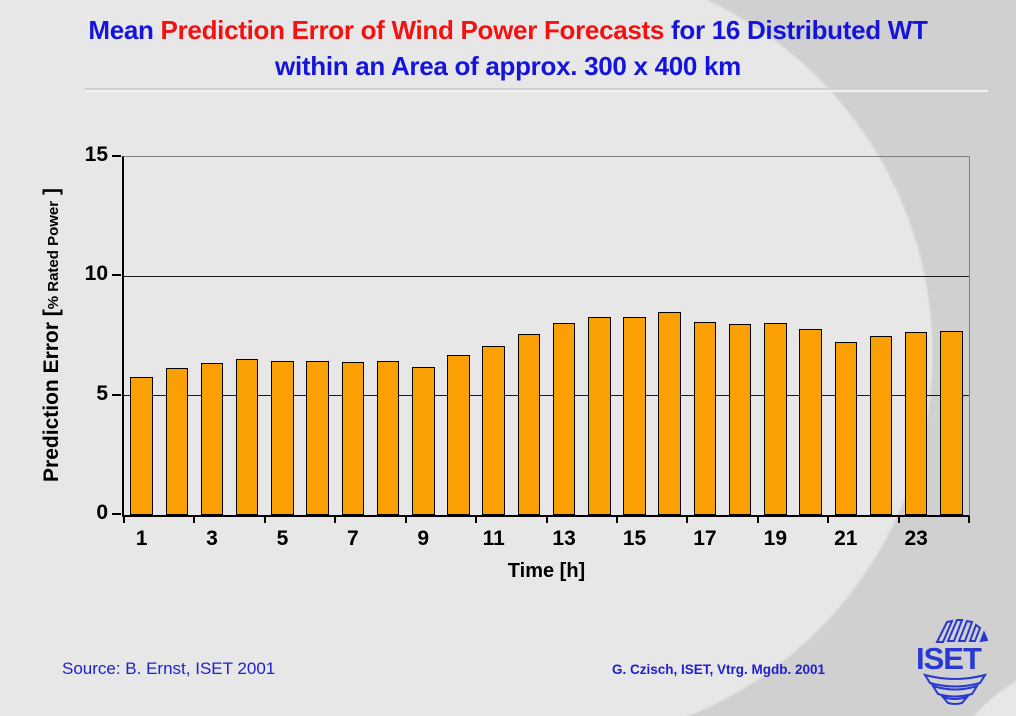 Image resolution: width=1016 pixels, height=716 pixels. Describe the element at coordinates (282, 538) in the screenshot. I see `x-tick-label: 5` at that location.